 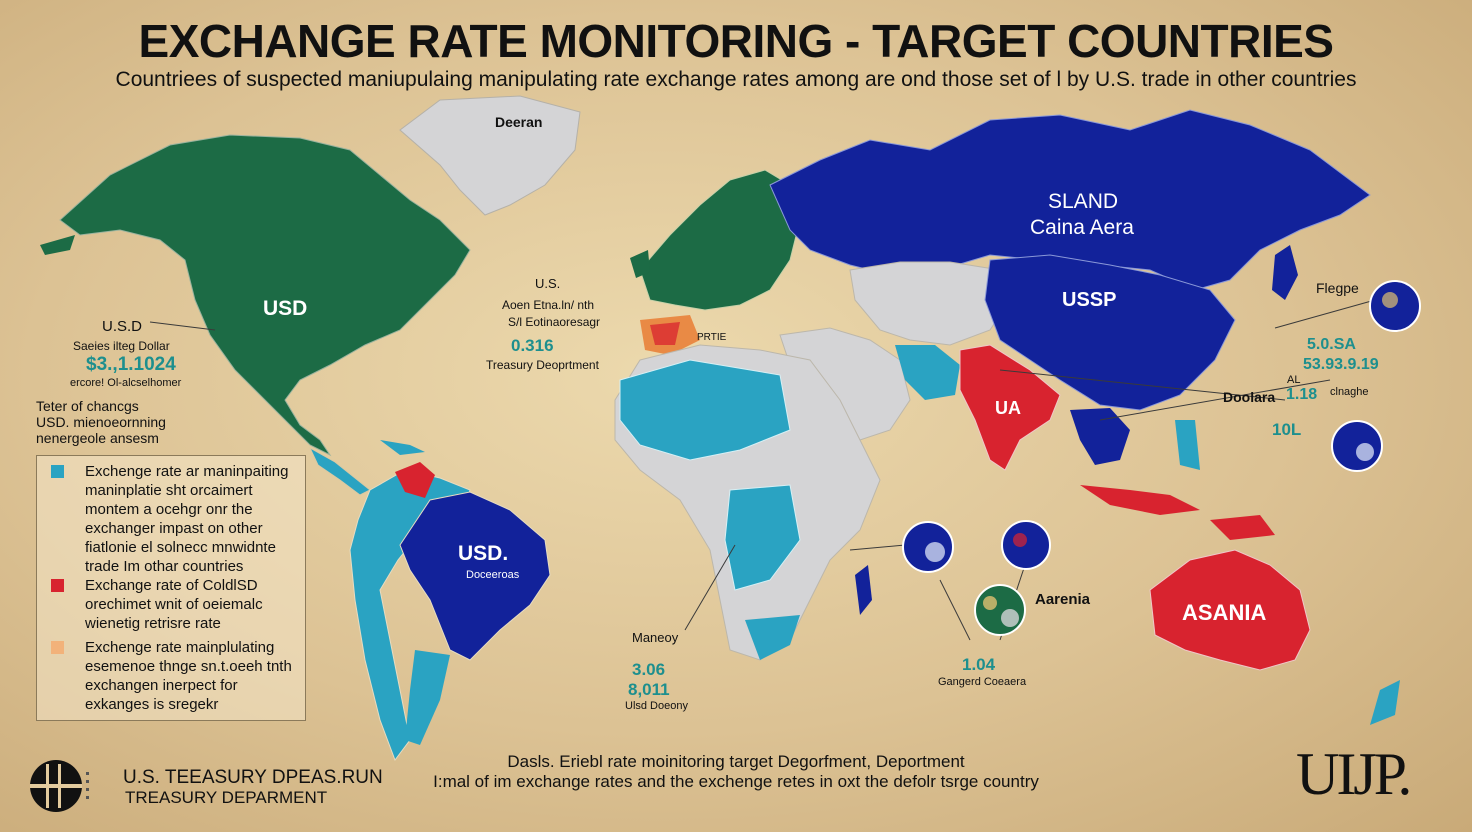 I want to click on atlantic-value: 0.316, so click(x=532, y=345).